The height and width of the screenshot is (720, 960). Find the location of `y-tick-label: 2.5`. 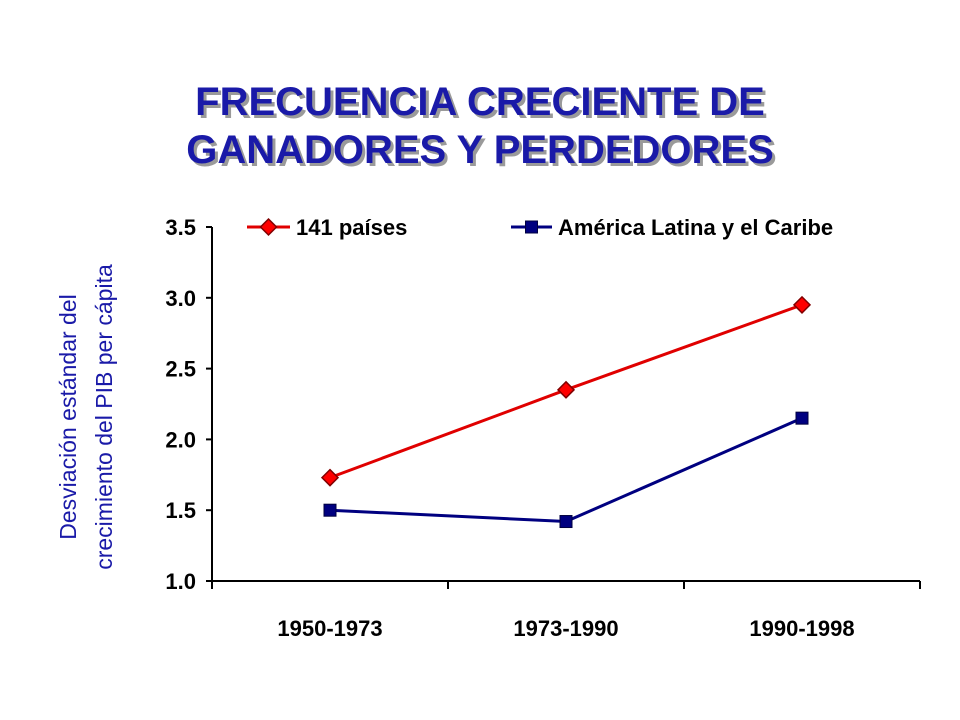

y-tick-label: 2.5 is located at coordinates (180, 369).